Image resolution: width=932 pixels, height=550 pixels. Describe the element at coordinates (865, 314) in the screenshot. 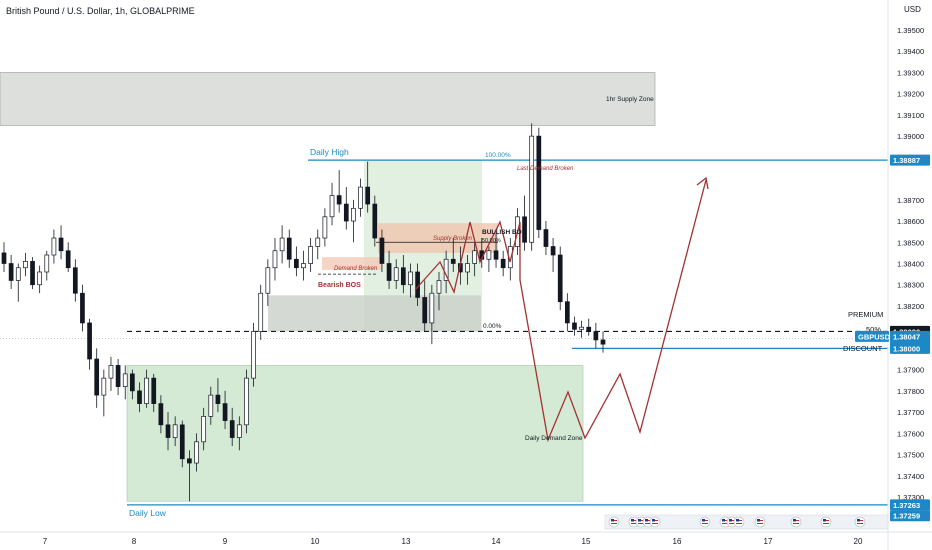

I see `premium-label: PREMIUM` at that location.